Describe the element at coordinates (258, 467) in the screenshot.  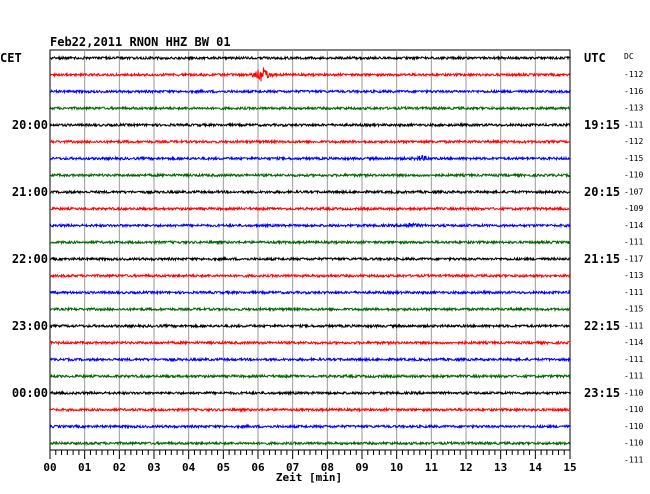
I see `x-tick-label: 06` at that location.